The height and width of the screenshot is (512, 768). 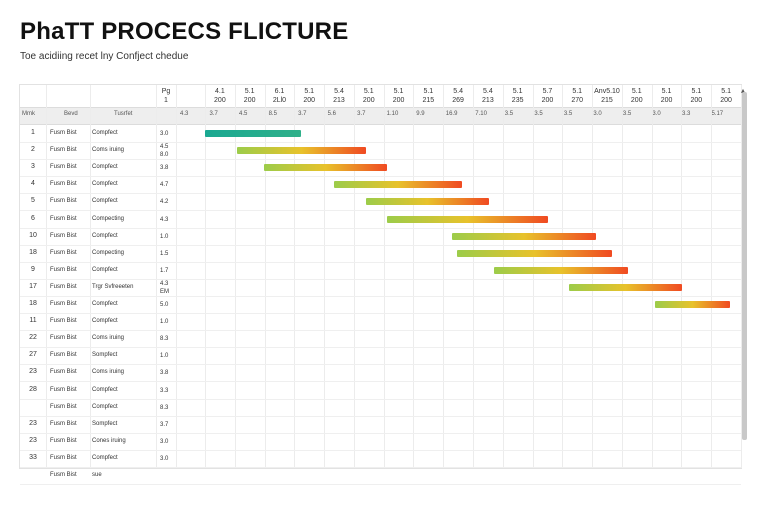 I want to click on column-subheader-label: 8.5, so click(x=272, y=114).